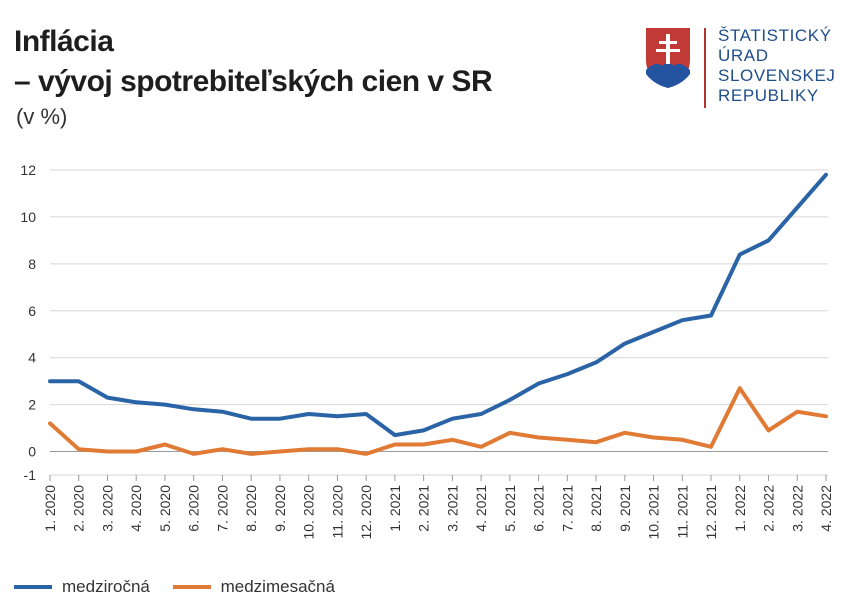 The width and height of the screenshot is (850, 609). Describe the element at coordinates (50, 508) in the screenshot. I see `x-tick-label: 1. 2020` at that location.